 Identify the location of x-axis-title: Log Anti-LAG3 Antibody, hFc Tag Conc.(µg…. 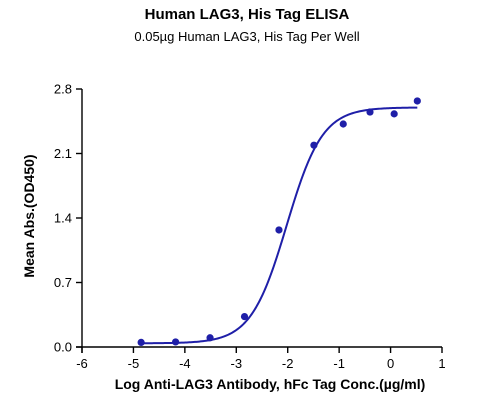
(270, 384).